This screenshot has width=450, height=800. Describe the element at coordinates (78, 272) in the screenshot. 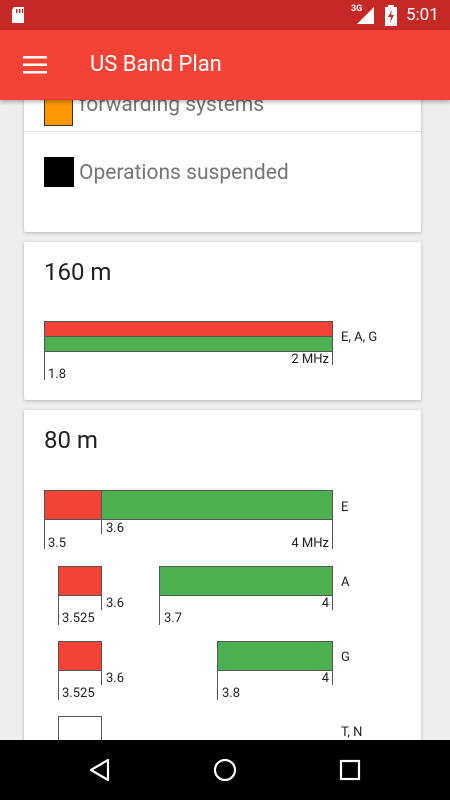

I see `band-title: 160 m` at that location.